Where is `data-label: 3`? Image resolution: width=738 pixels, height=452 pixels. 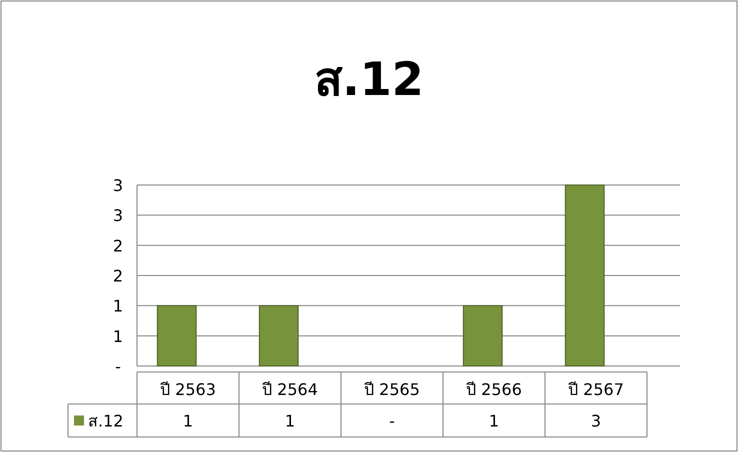
data-label: 3 is located at coordinates (596, 421).